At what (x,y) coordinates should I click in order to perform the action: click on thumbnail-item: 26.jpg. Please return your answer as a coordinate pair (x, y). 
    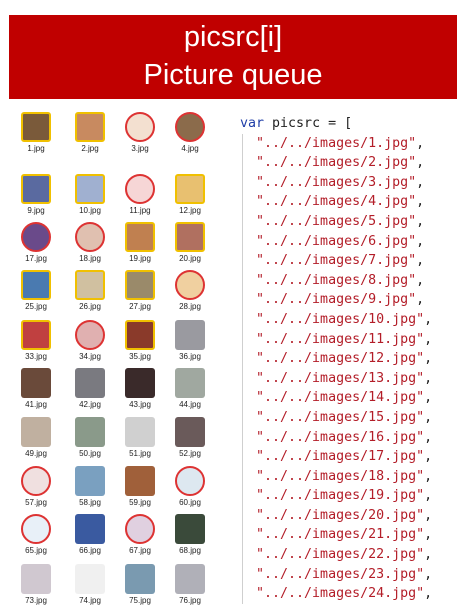
    Looking at the image, I should click on (90, 291).